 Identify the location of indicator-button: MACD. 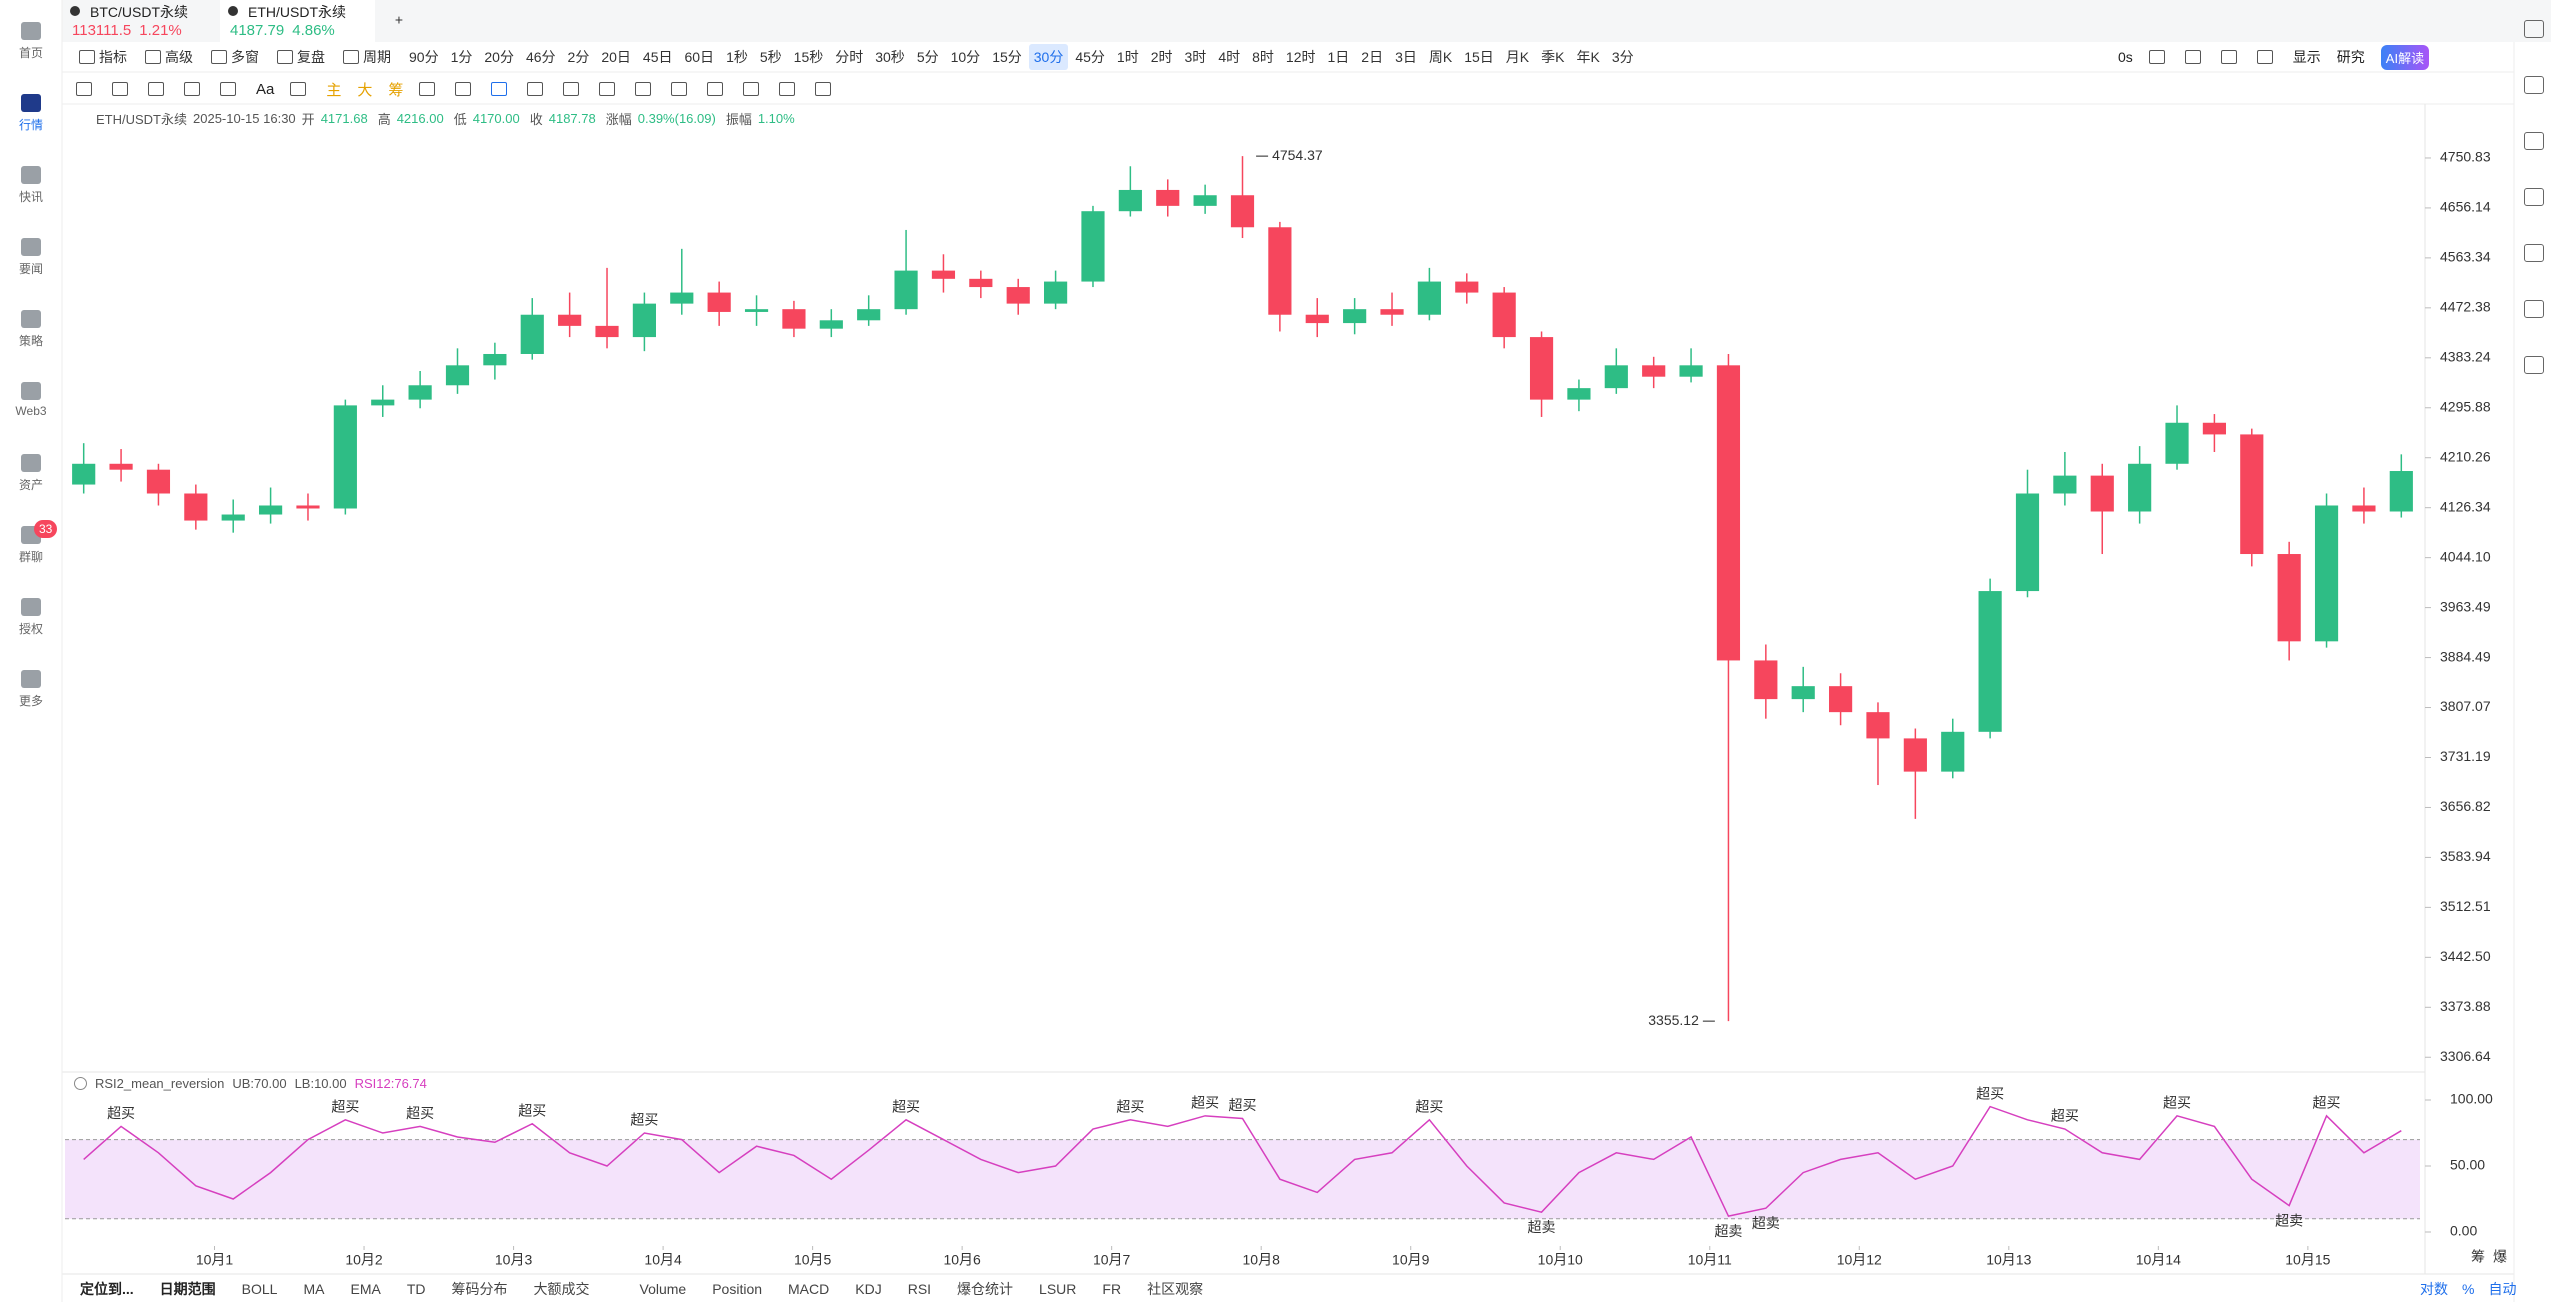
(809, 1289).